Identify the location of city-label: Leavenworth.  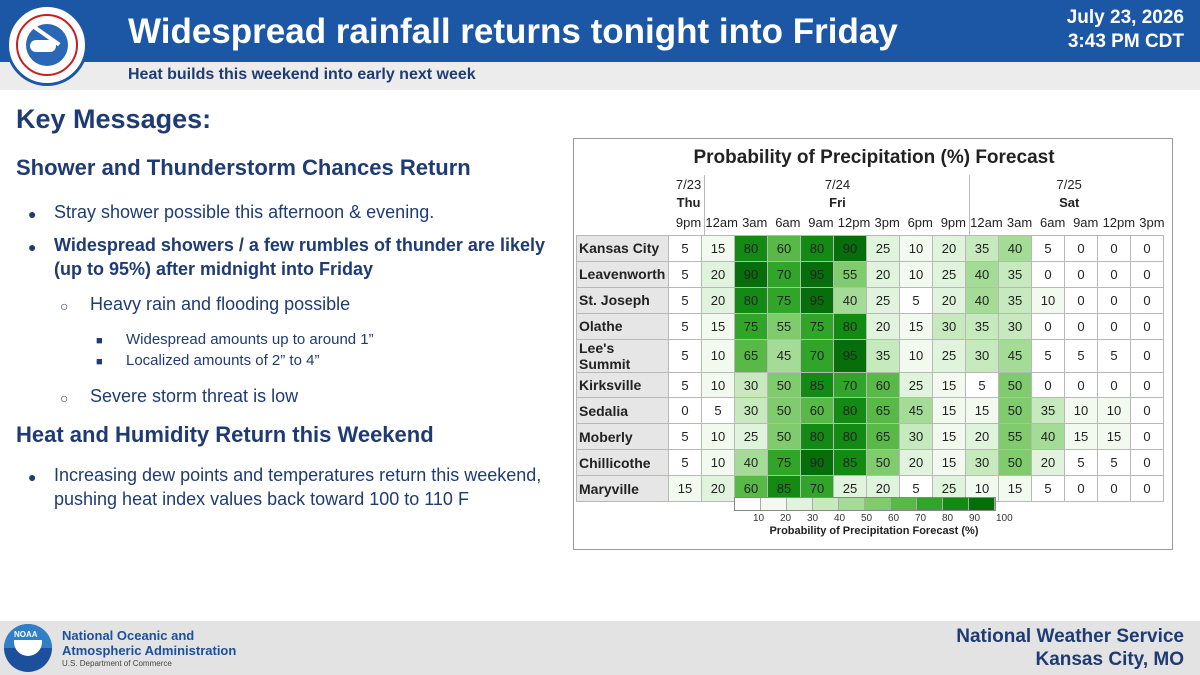
(622, 274).